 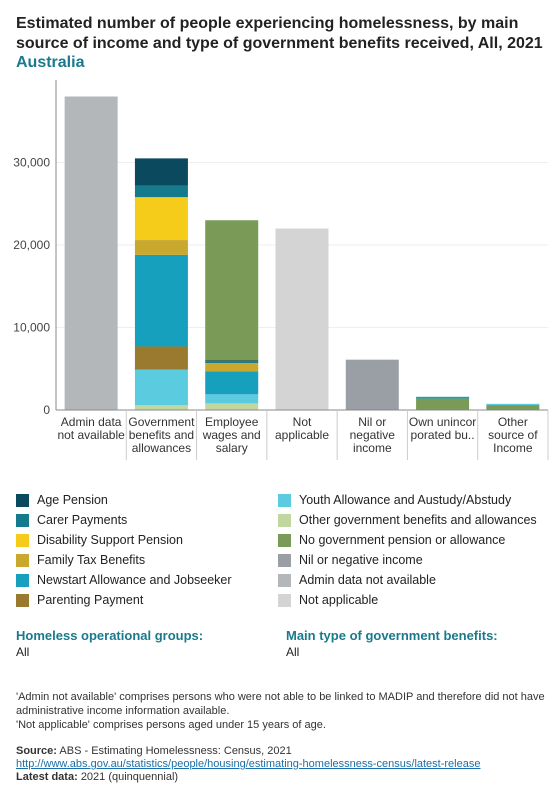 I want to click on x-category-label-line: income, so click(x=372, y=448).